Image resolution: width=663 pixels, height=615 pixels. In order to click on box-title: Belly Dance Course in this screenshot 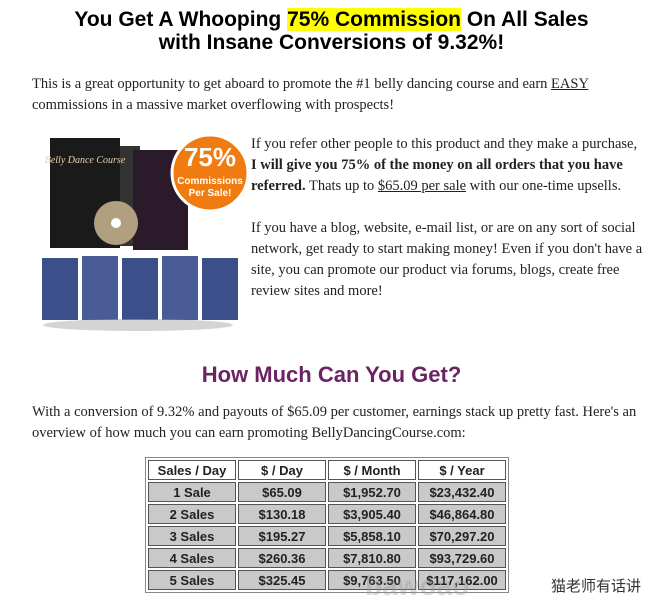, I will do `click(85, 160)`.